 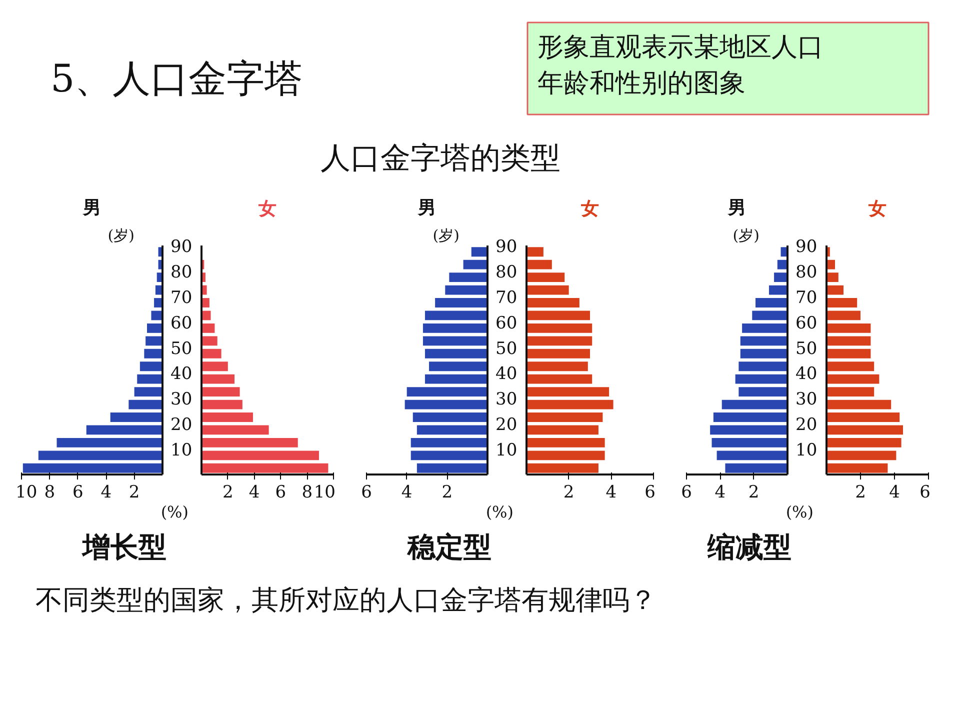 What do you see at coordinates (440, 158) in the screenshot?
I see `text: 人口金字塔的类型` at bounding box center [440, 158].